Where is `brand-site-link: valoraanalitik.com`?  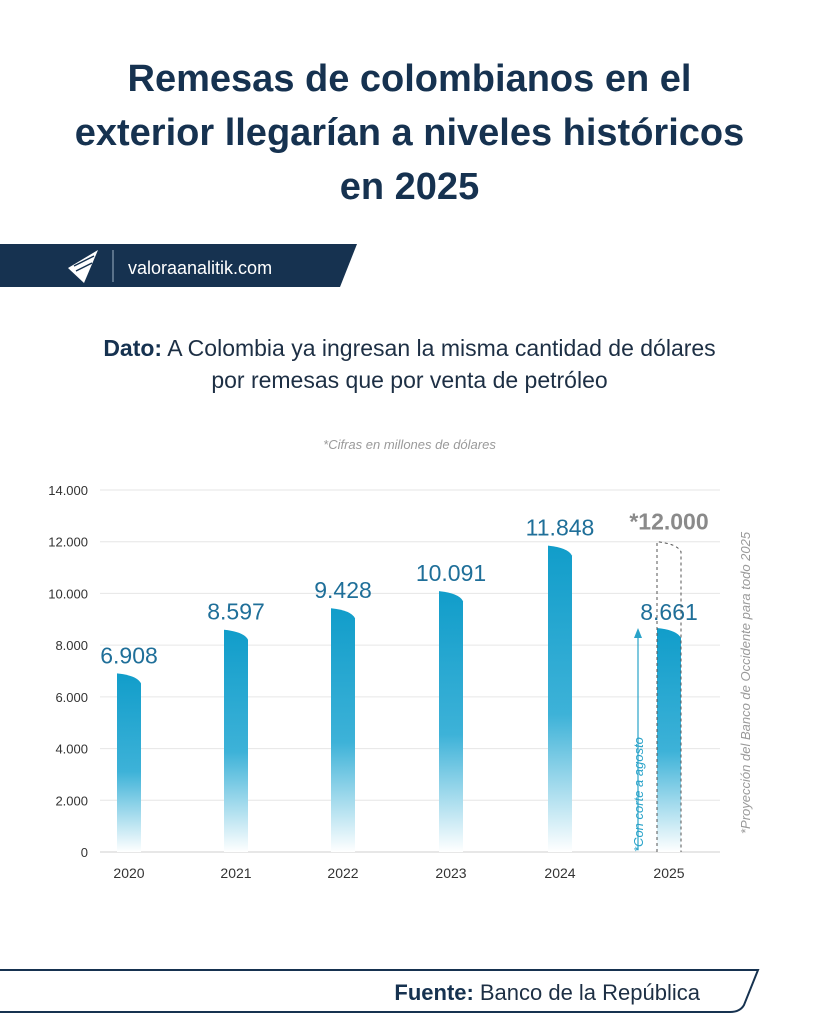
brand-site-link: valoraanalitik.com is located at coordinates (200, 268).